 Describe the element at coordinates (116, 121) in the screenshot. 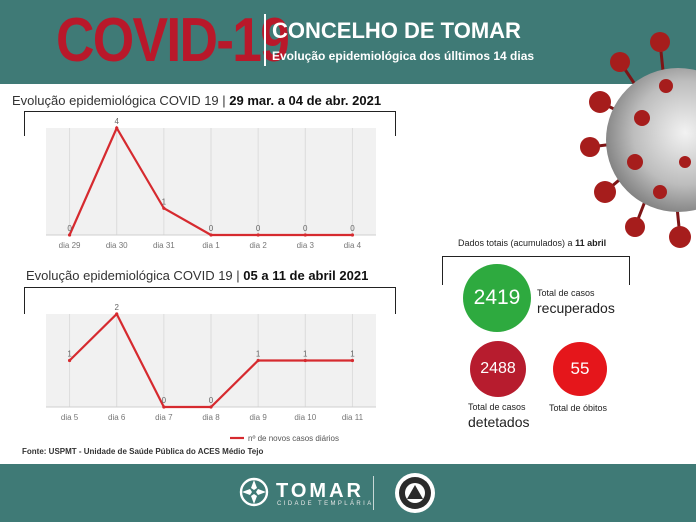

I see `chart1-data-label: 4` at that location.